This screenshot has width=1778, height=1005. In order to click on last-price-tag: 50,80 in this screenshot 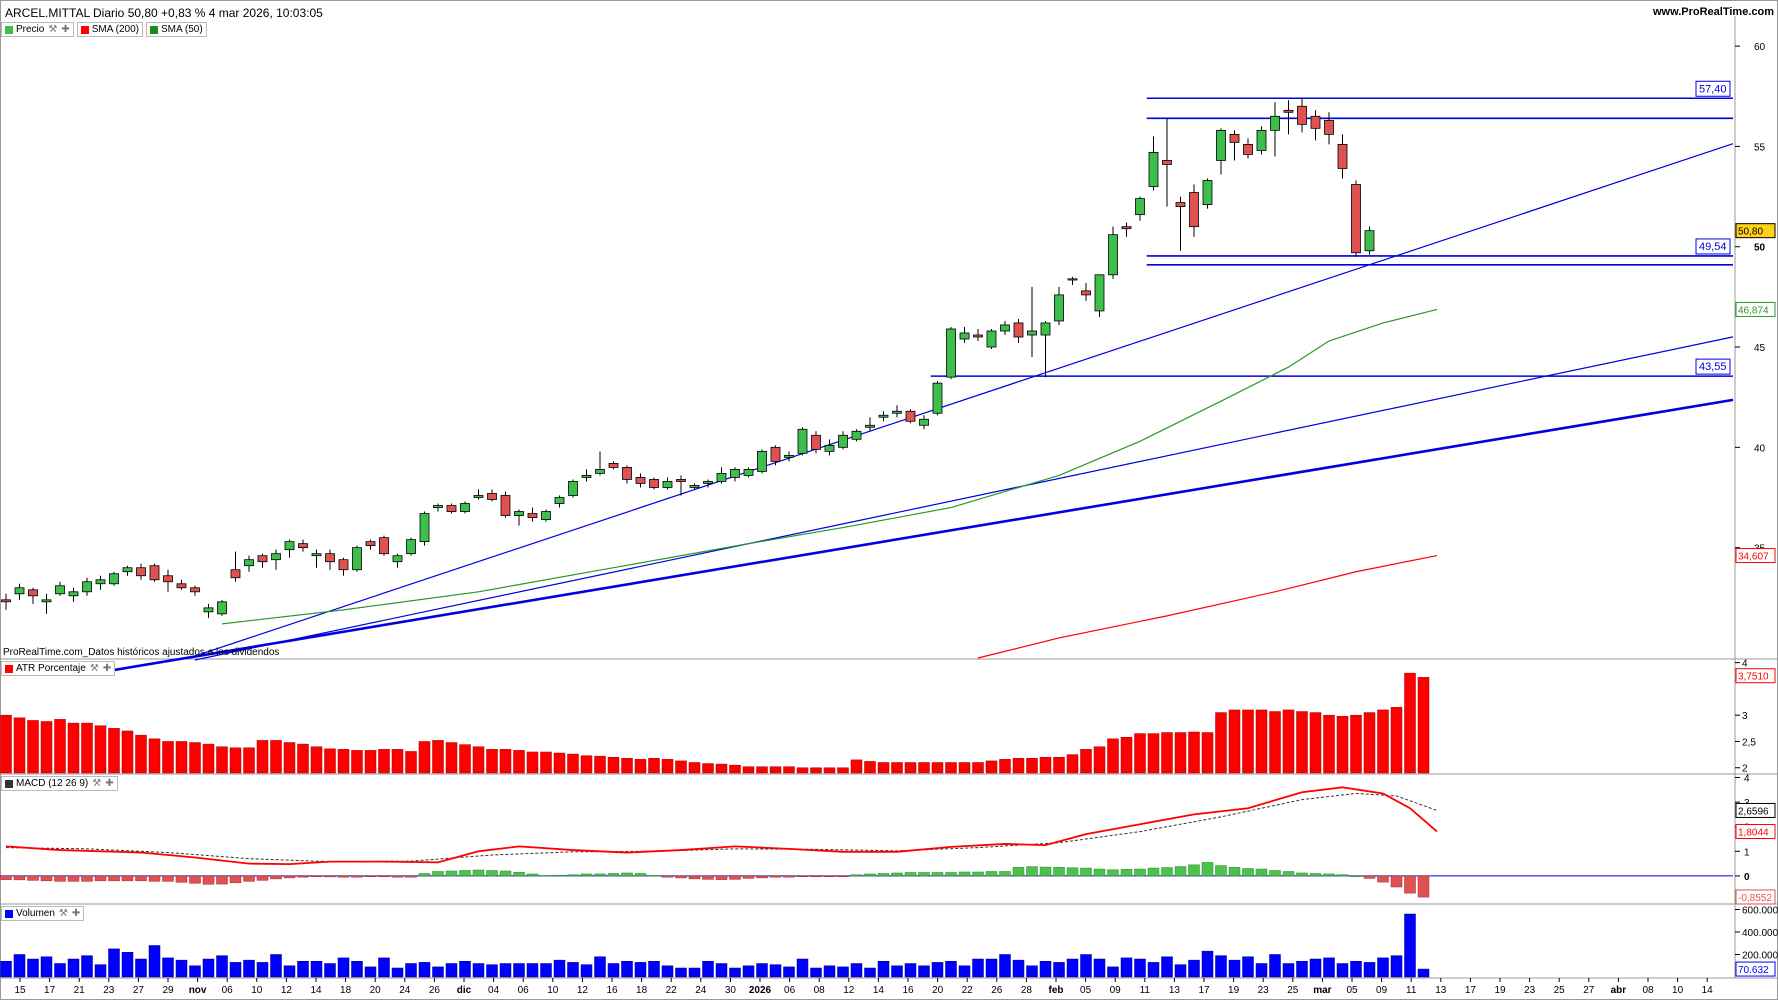, I will do `click(1750, 232)`.